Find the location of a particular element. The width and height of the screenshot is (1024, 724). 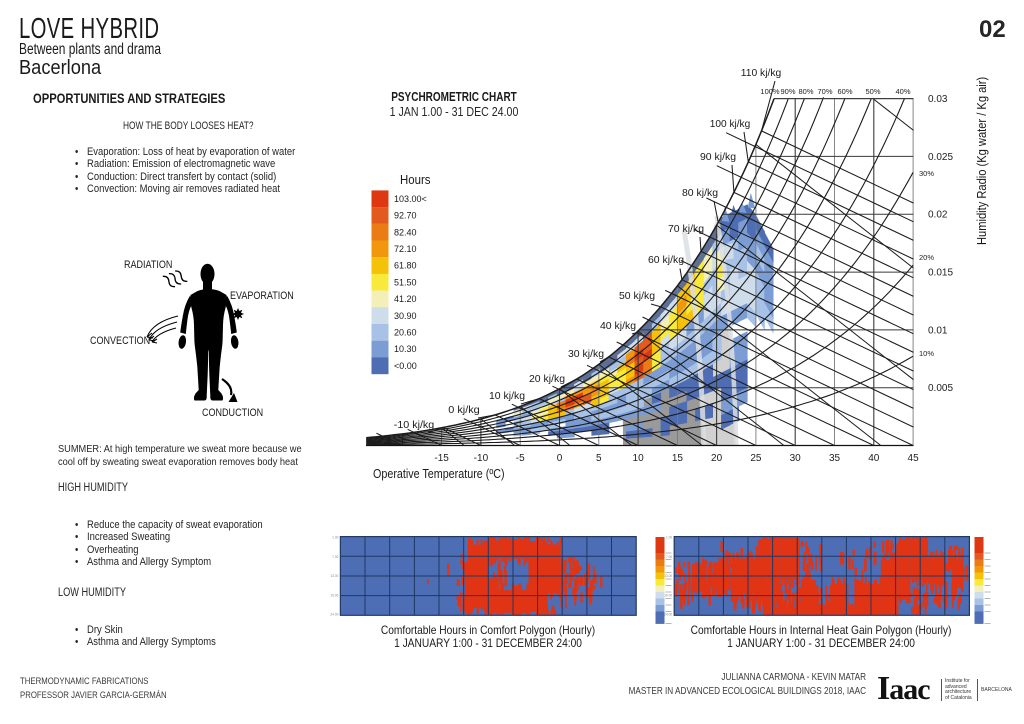

svg-text: 0.02 is located at coordinates (938, 215).